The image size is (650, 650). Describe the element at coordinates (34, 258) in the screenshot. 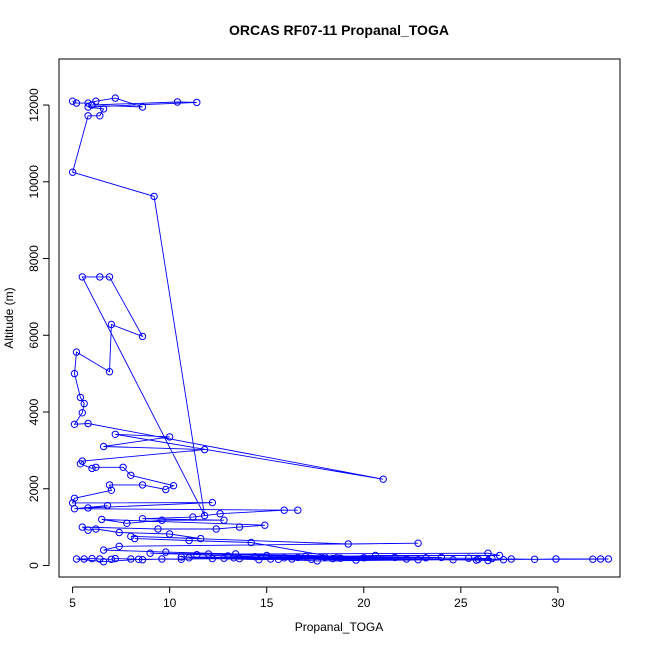

I see `y-tick-label: 8000` at that location.